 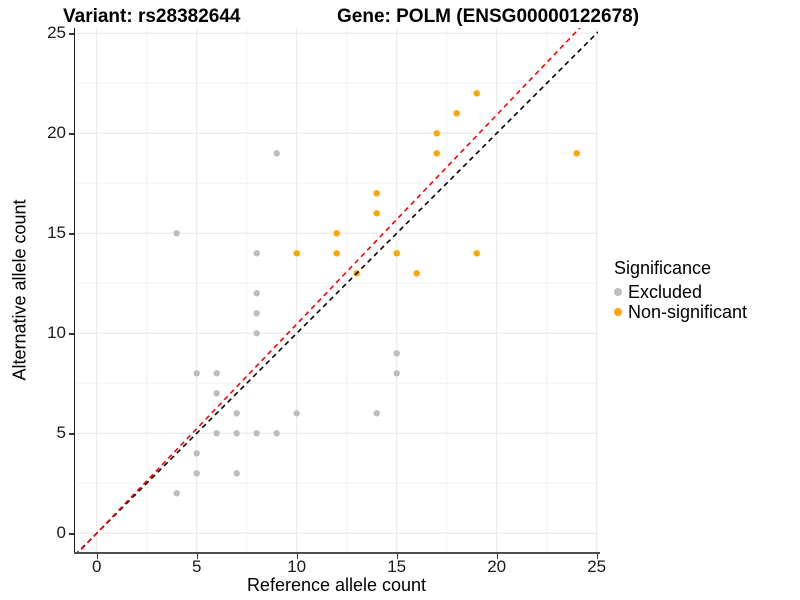 What do you see at coordinates (618, 312) in the screenshot?
I see `non-significant-dot-icon` at bounding box center [618, 312].